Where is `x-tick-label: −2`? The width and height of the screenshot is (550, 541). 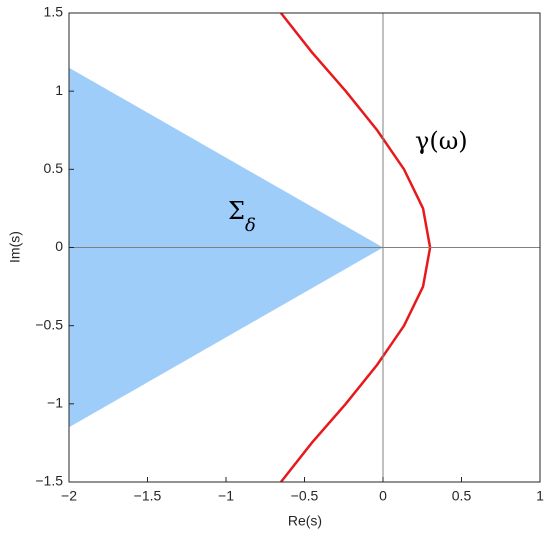 x-tick-label: −2 is located at coordinates (69, 496).